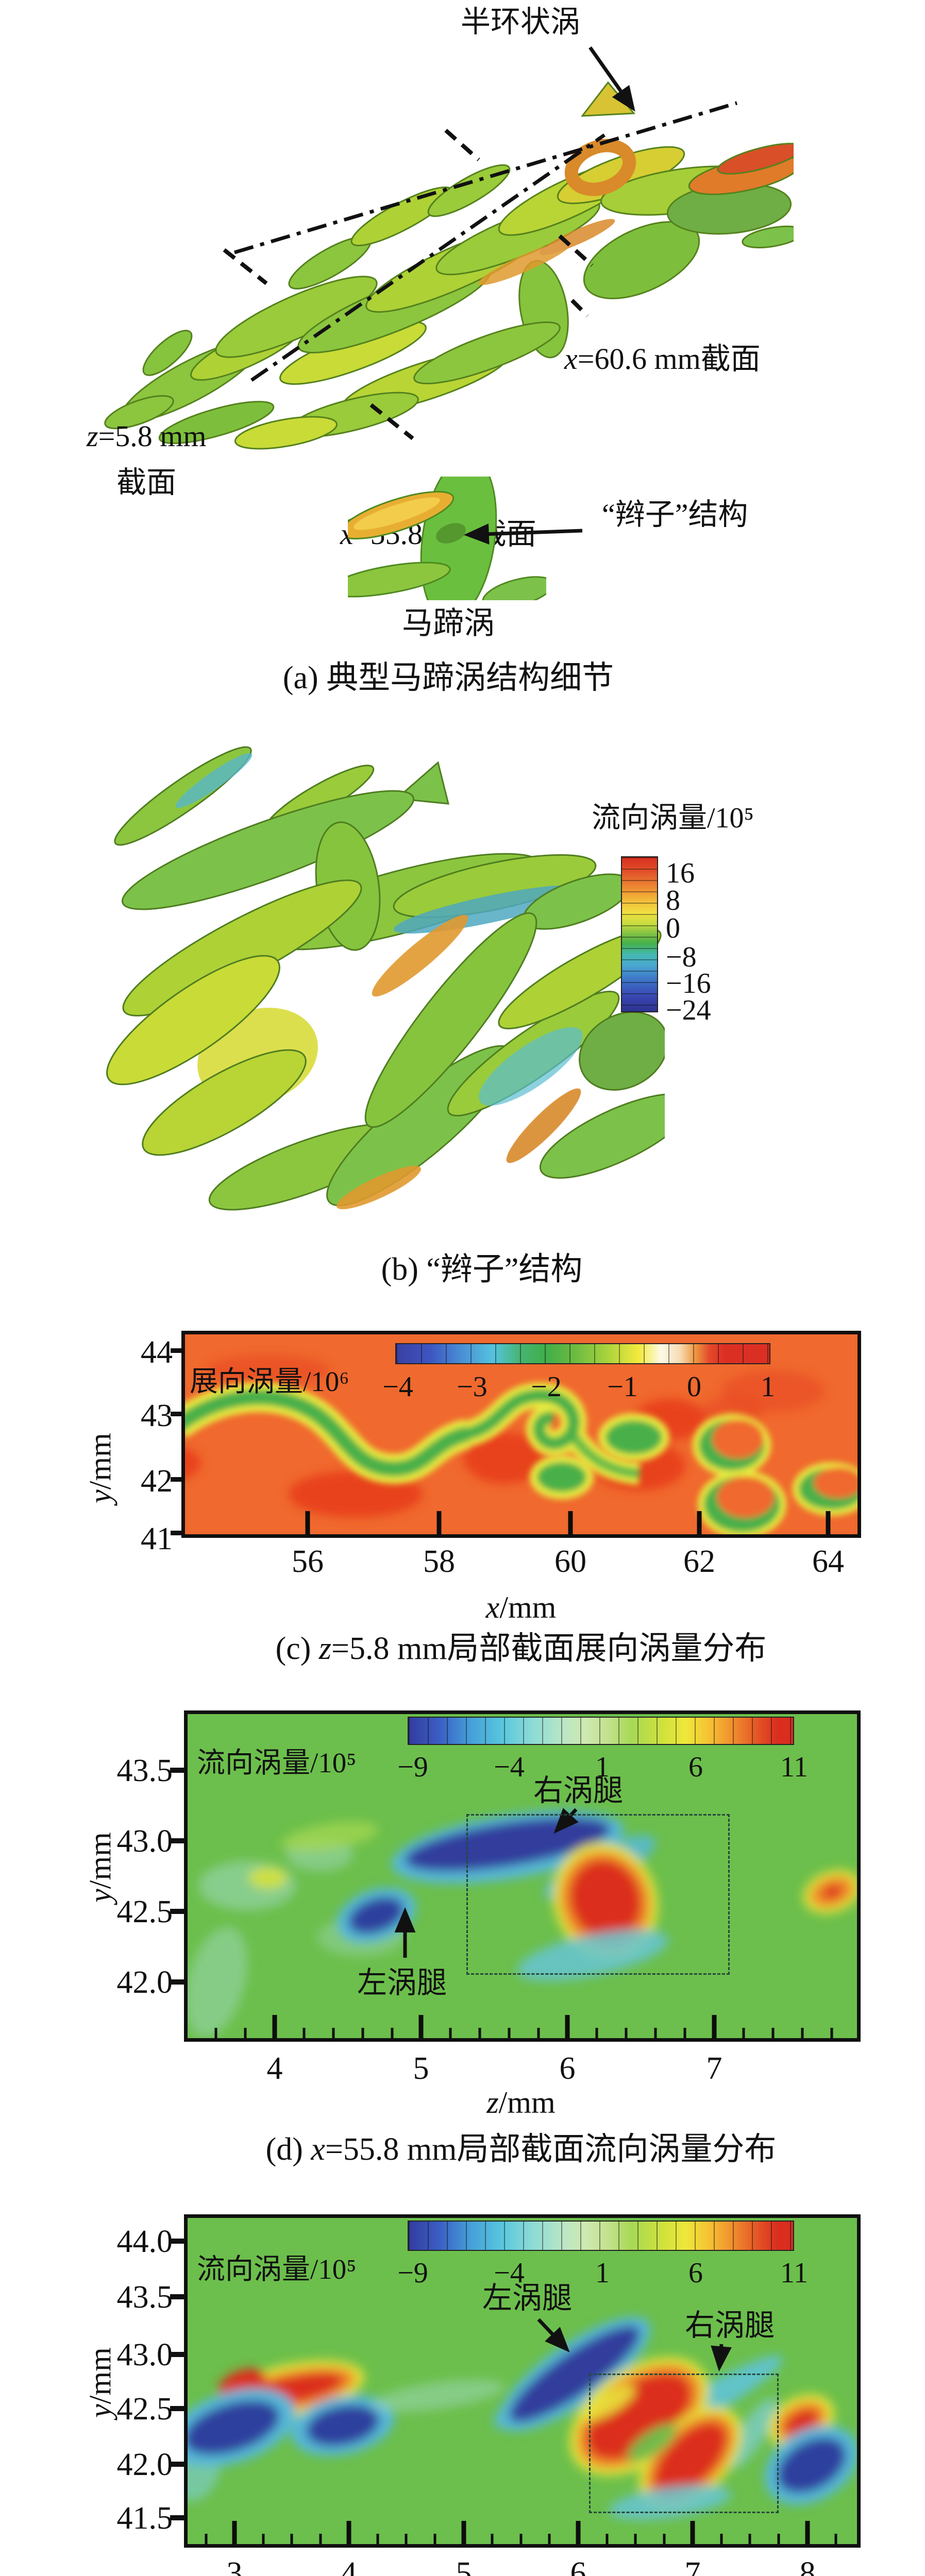 The width and height of the screenshot is (925, 2576). I want to click on section-marker-x606, so click(579, 308).